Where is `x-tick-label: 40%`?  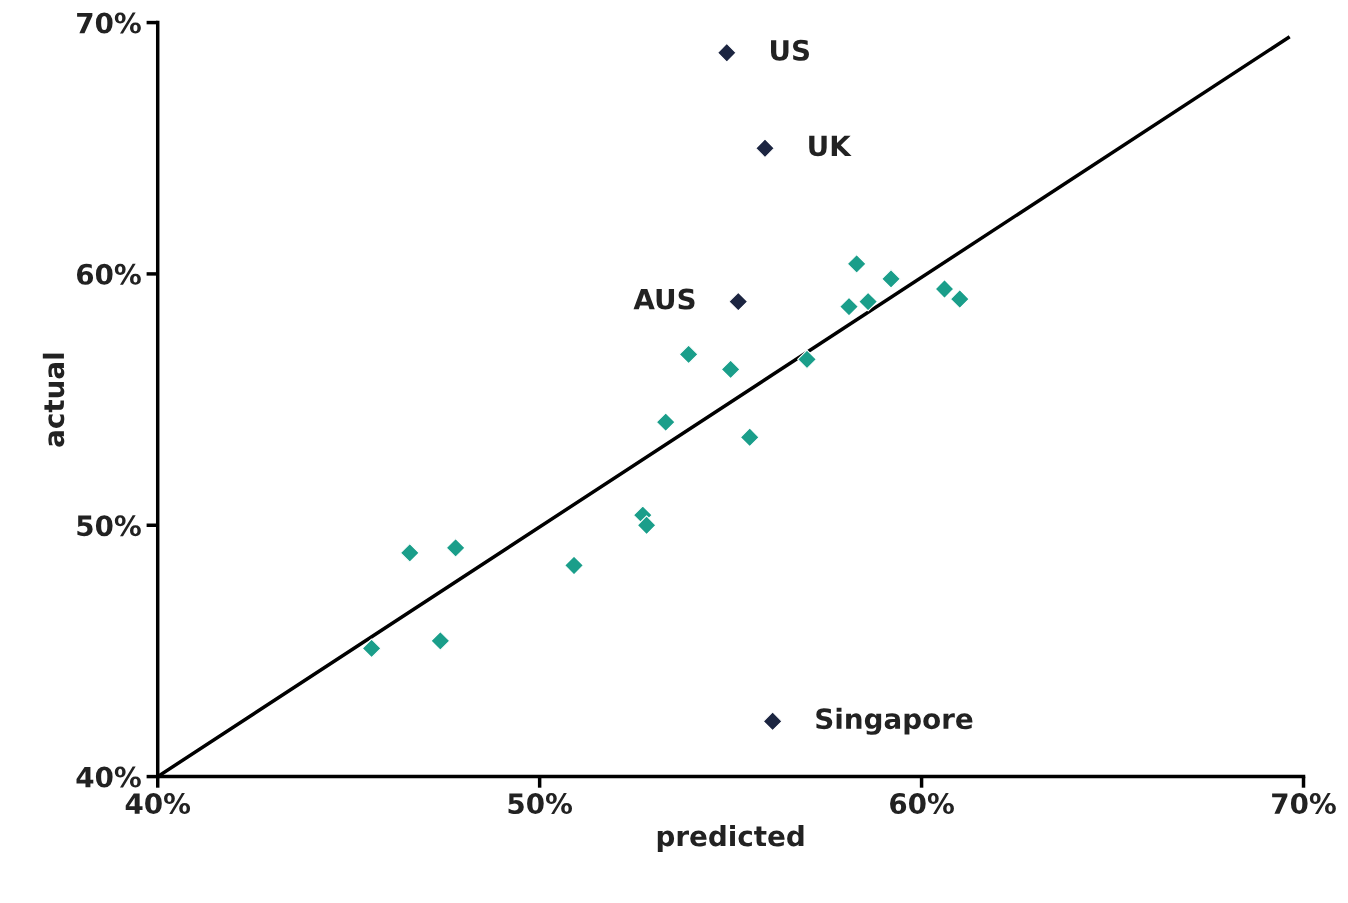 x-tick-label: 40% is located at coordinates (158, 804).